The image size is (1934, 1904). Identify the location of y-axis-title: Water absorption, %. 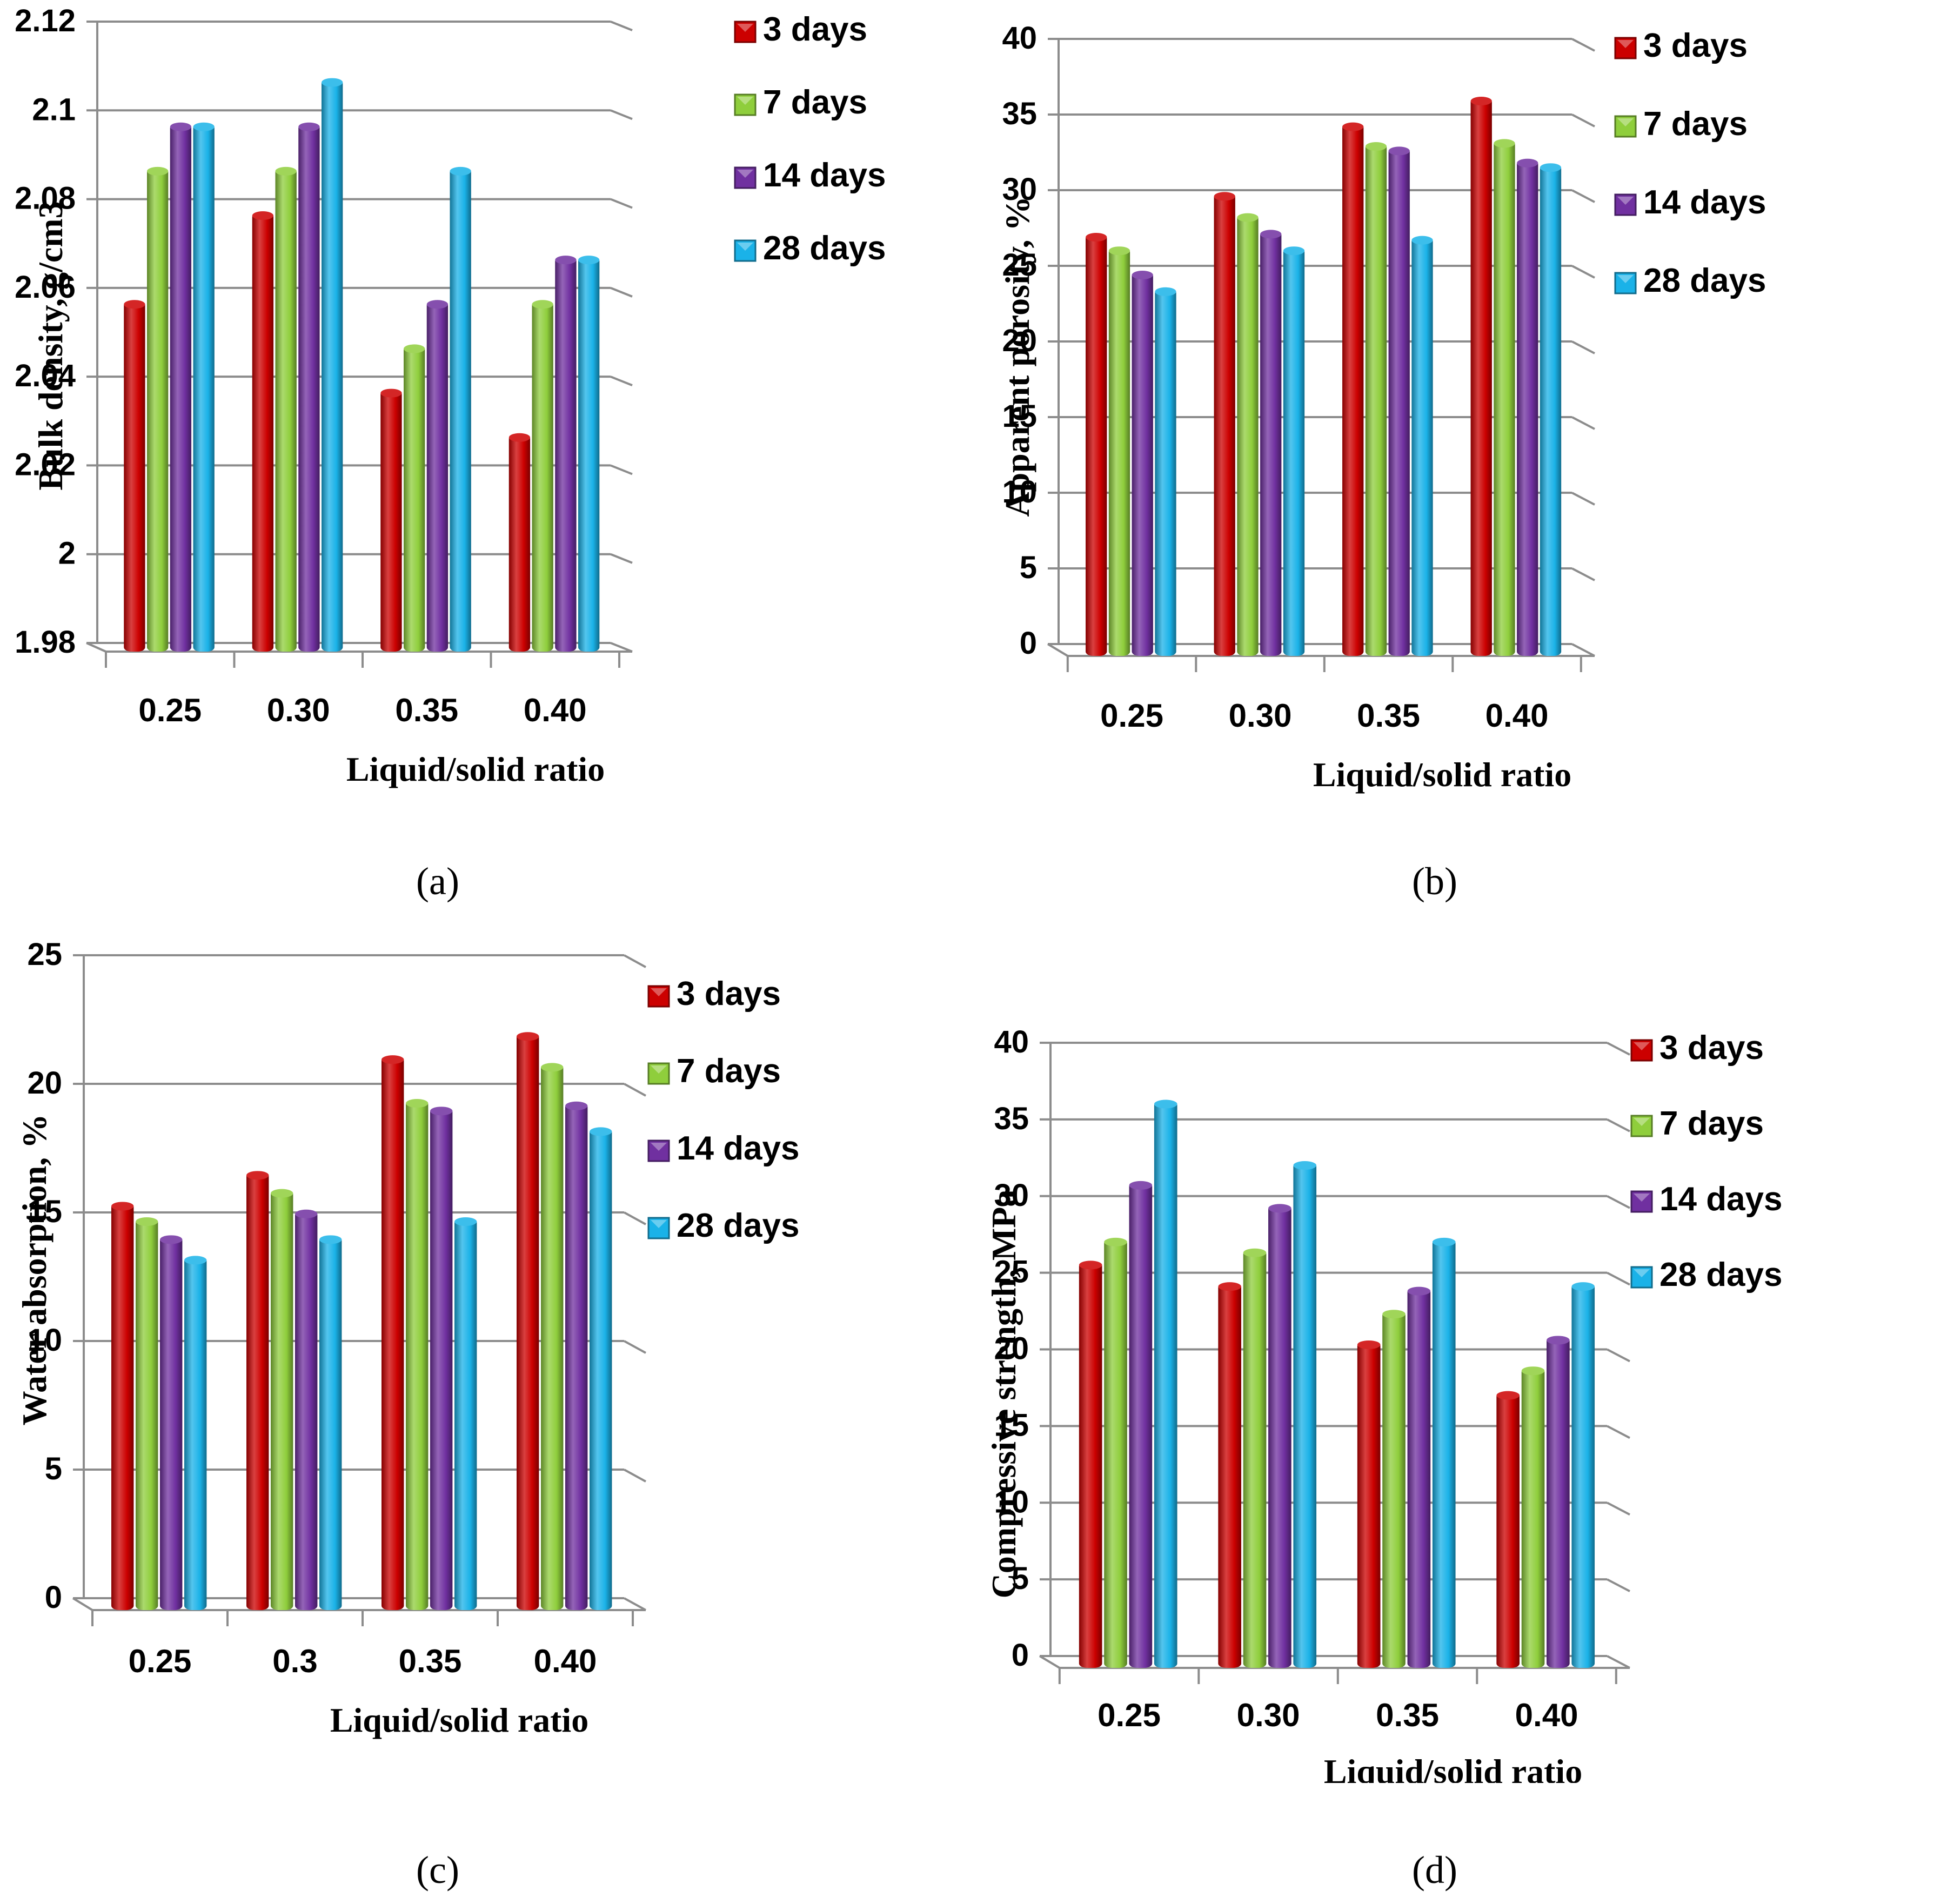
(34, 1270).